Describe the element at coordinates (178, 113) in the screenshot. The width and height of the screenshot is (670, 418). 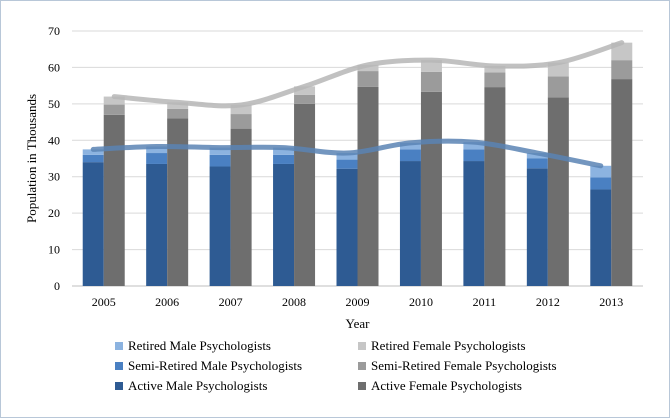
I see `bar-female-semi-retired-female-psychologists-2006` at that location.